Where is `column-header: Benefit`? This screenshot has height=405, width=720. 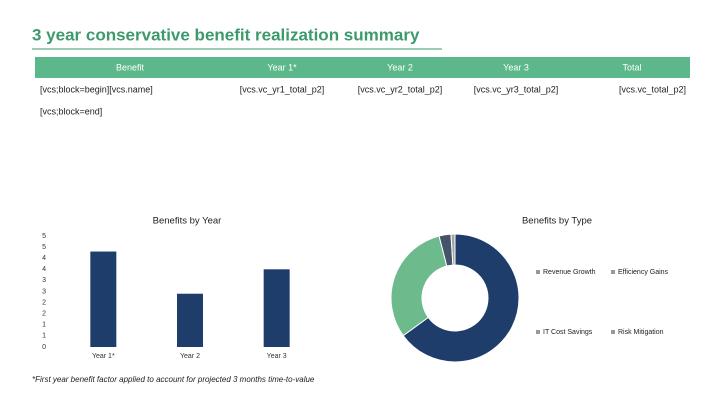
column-header: Benefit is located at coordinates (130, 67).